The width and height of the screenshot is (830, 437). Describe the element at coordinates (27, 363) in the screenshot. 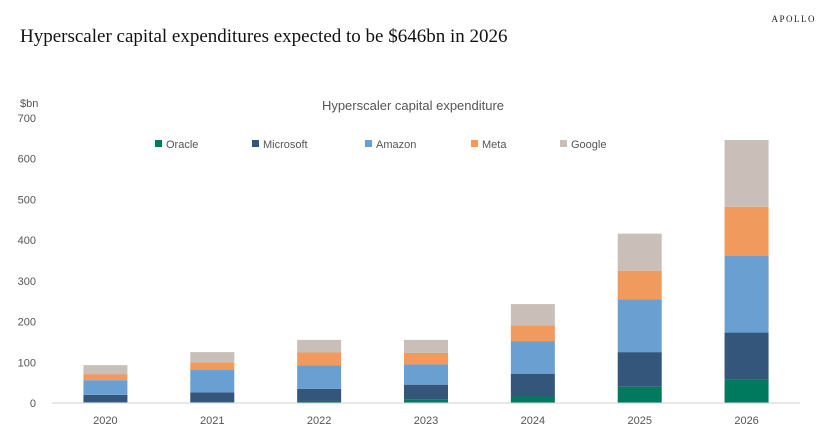

I see `y-tick-label: 100` at that location.